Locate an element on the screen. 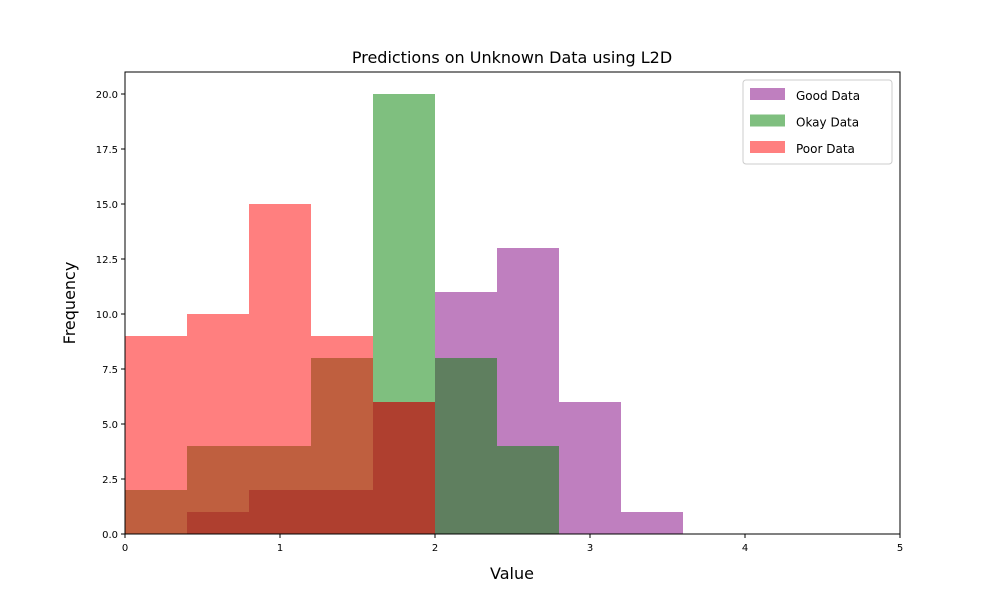  legend-label-okay-data: Okay Data is located at coordinates (827, 123).